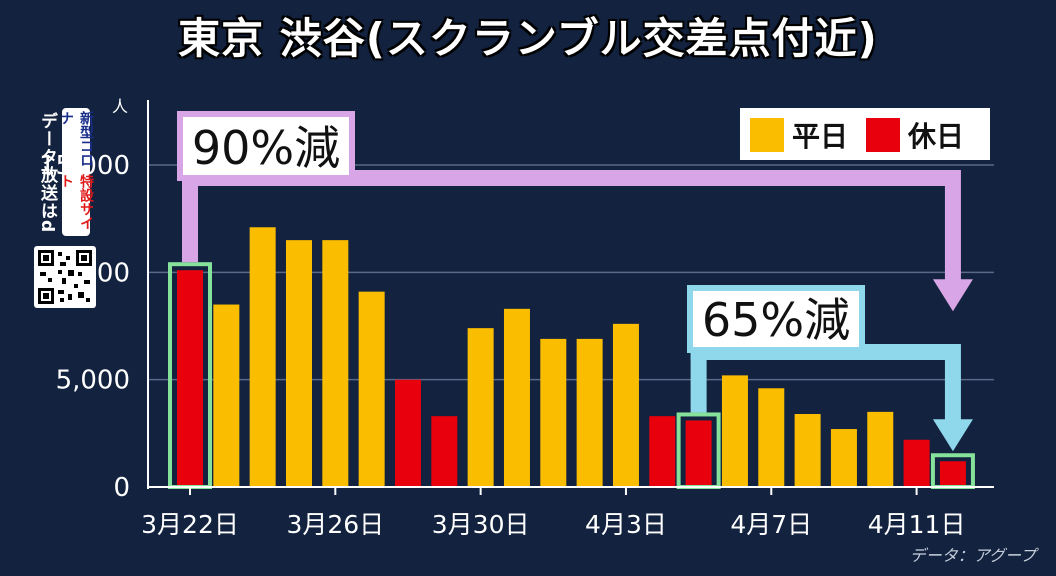 This screenshot has width=1056, height=576. Describe the element at coordinates (121, 488) in the screenshot. I see `y-tick-label: 0` at that location.